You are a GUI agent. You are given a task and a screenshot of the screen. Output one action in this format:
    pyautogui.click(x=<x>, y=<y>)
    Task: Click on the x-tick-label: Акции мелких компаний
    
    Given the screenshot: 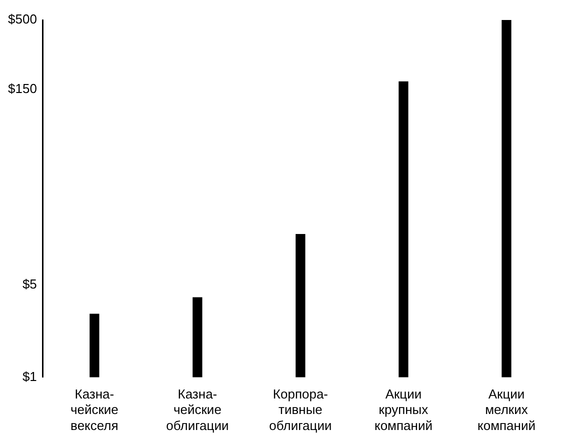 What is the action you would take?
    pyautogui.click(x=507, y=409)
    